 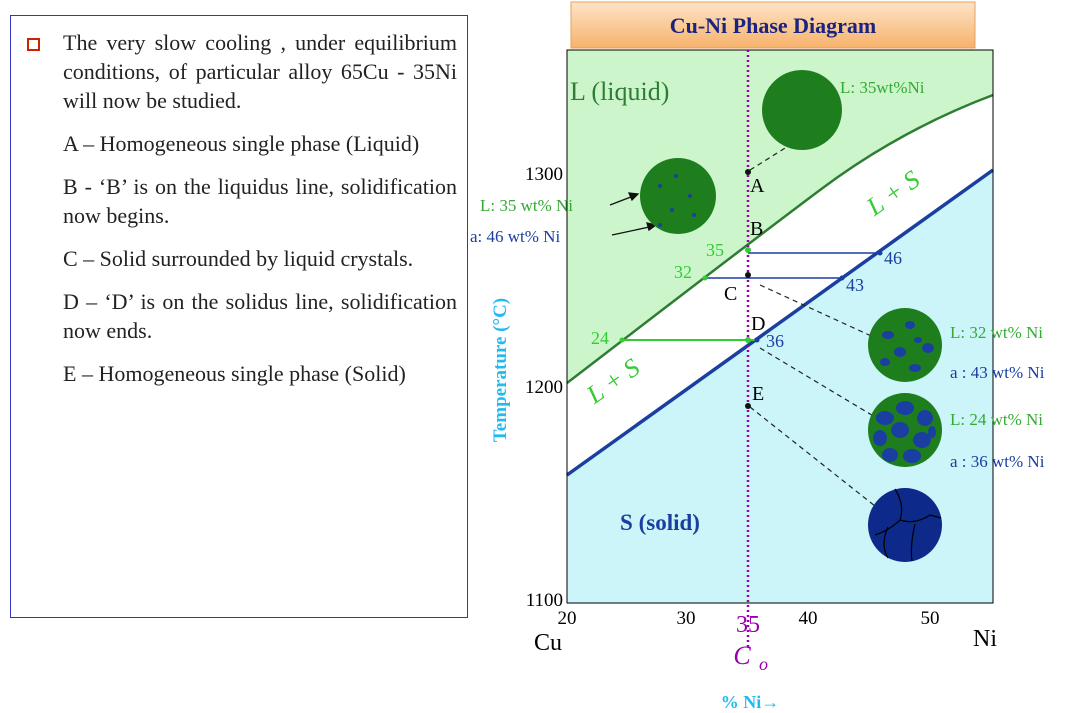 I want to click on y-tick-label: 1300, so click(x=544, y=174).